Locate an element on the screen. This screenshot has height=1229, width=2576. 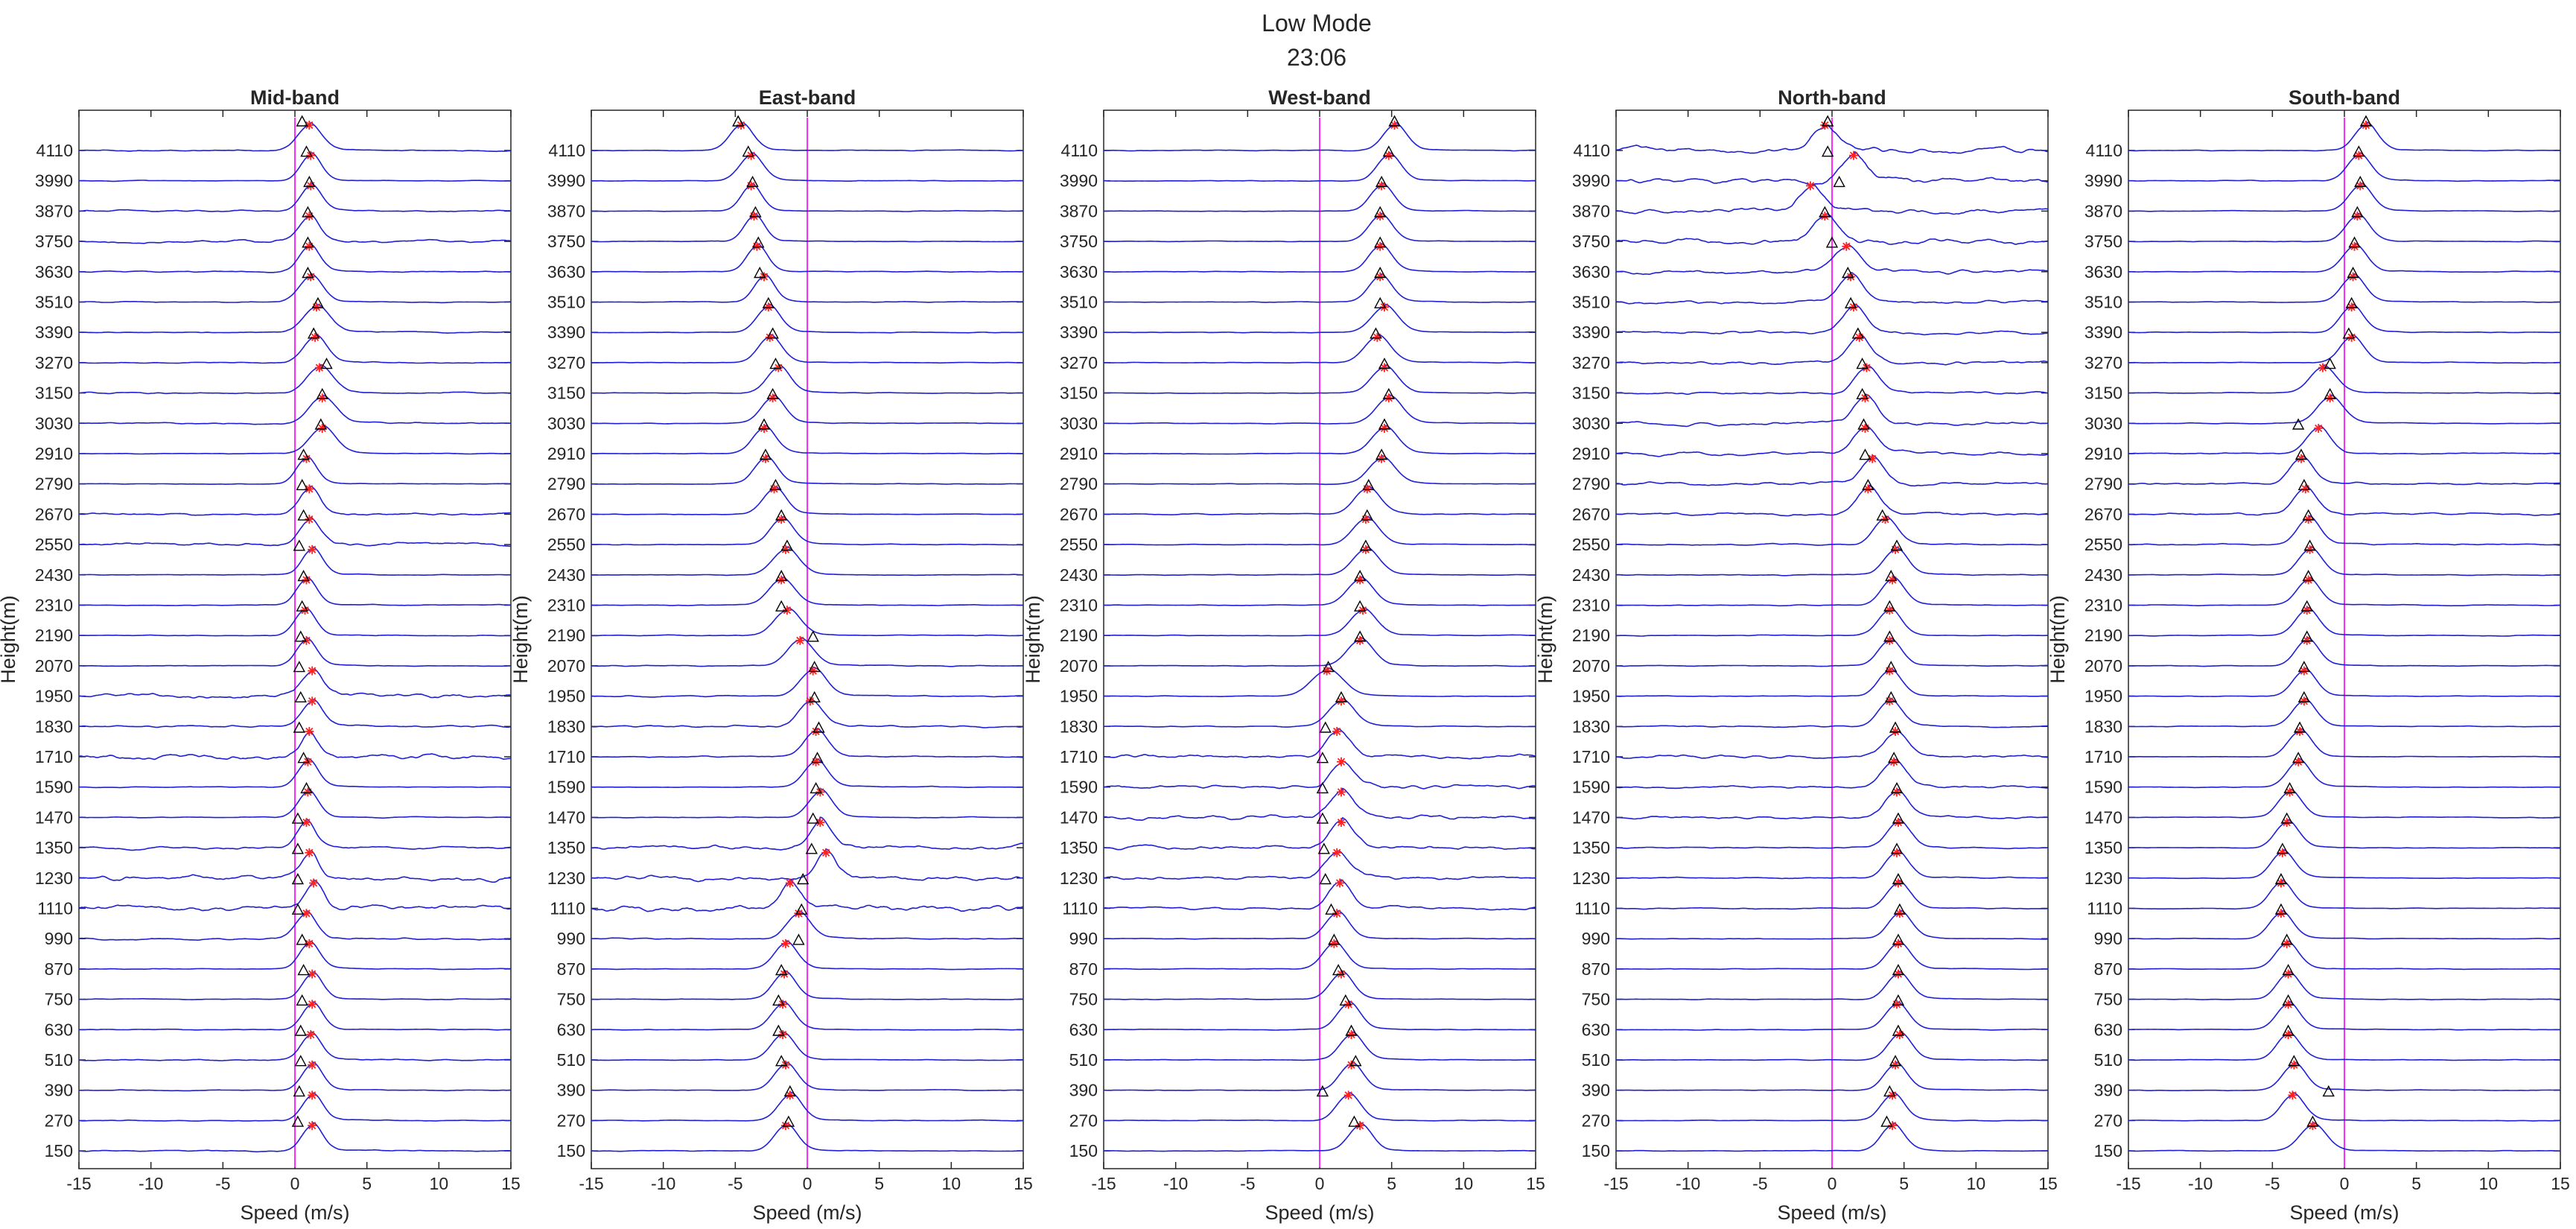
x-tick-label: 10 is located at coordinates (951, 1184).